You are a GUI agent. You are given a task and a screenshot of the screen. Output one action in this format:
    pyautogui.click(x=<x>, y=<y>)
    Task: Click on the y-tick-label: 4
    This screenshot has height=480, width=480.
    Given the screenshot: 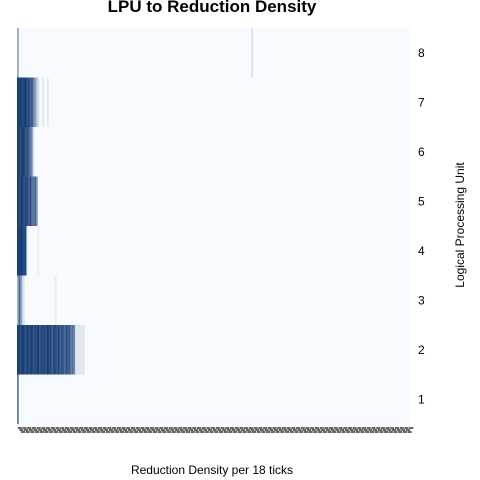 What is the action you would take?
    pyautogui.click(x=421, y=251)
    